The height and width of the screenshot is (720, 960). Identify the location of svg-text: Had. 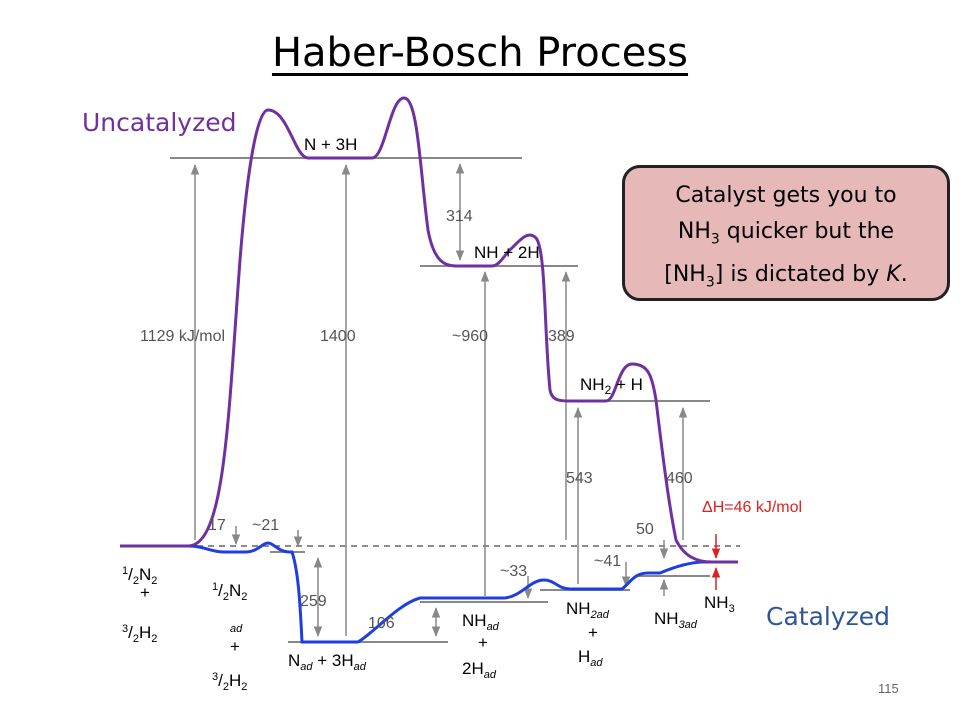
(590, 658).